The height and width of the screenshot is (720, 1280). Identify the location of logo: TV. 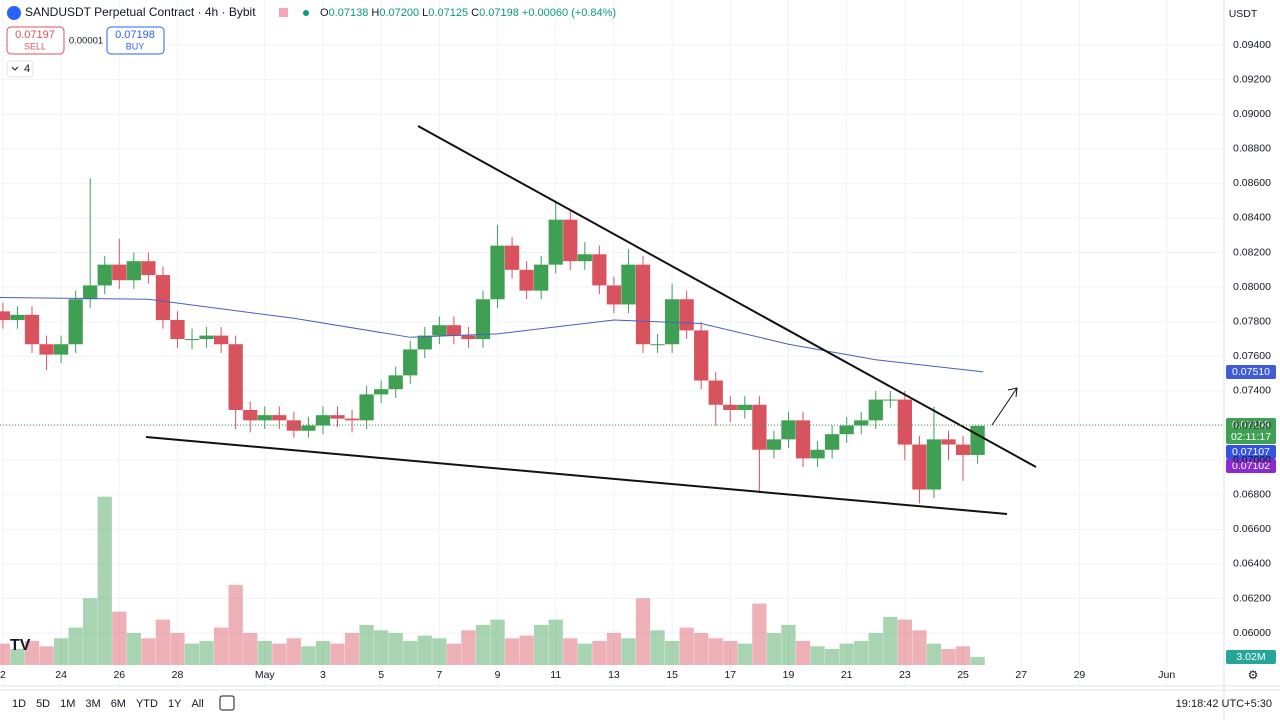
(20, 645).